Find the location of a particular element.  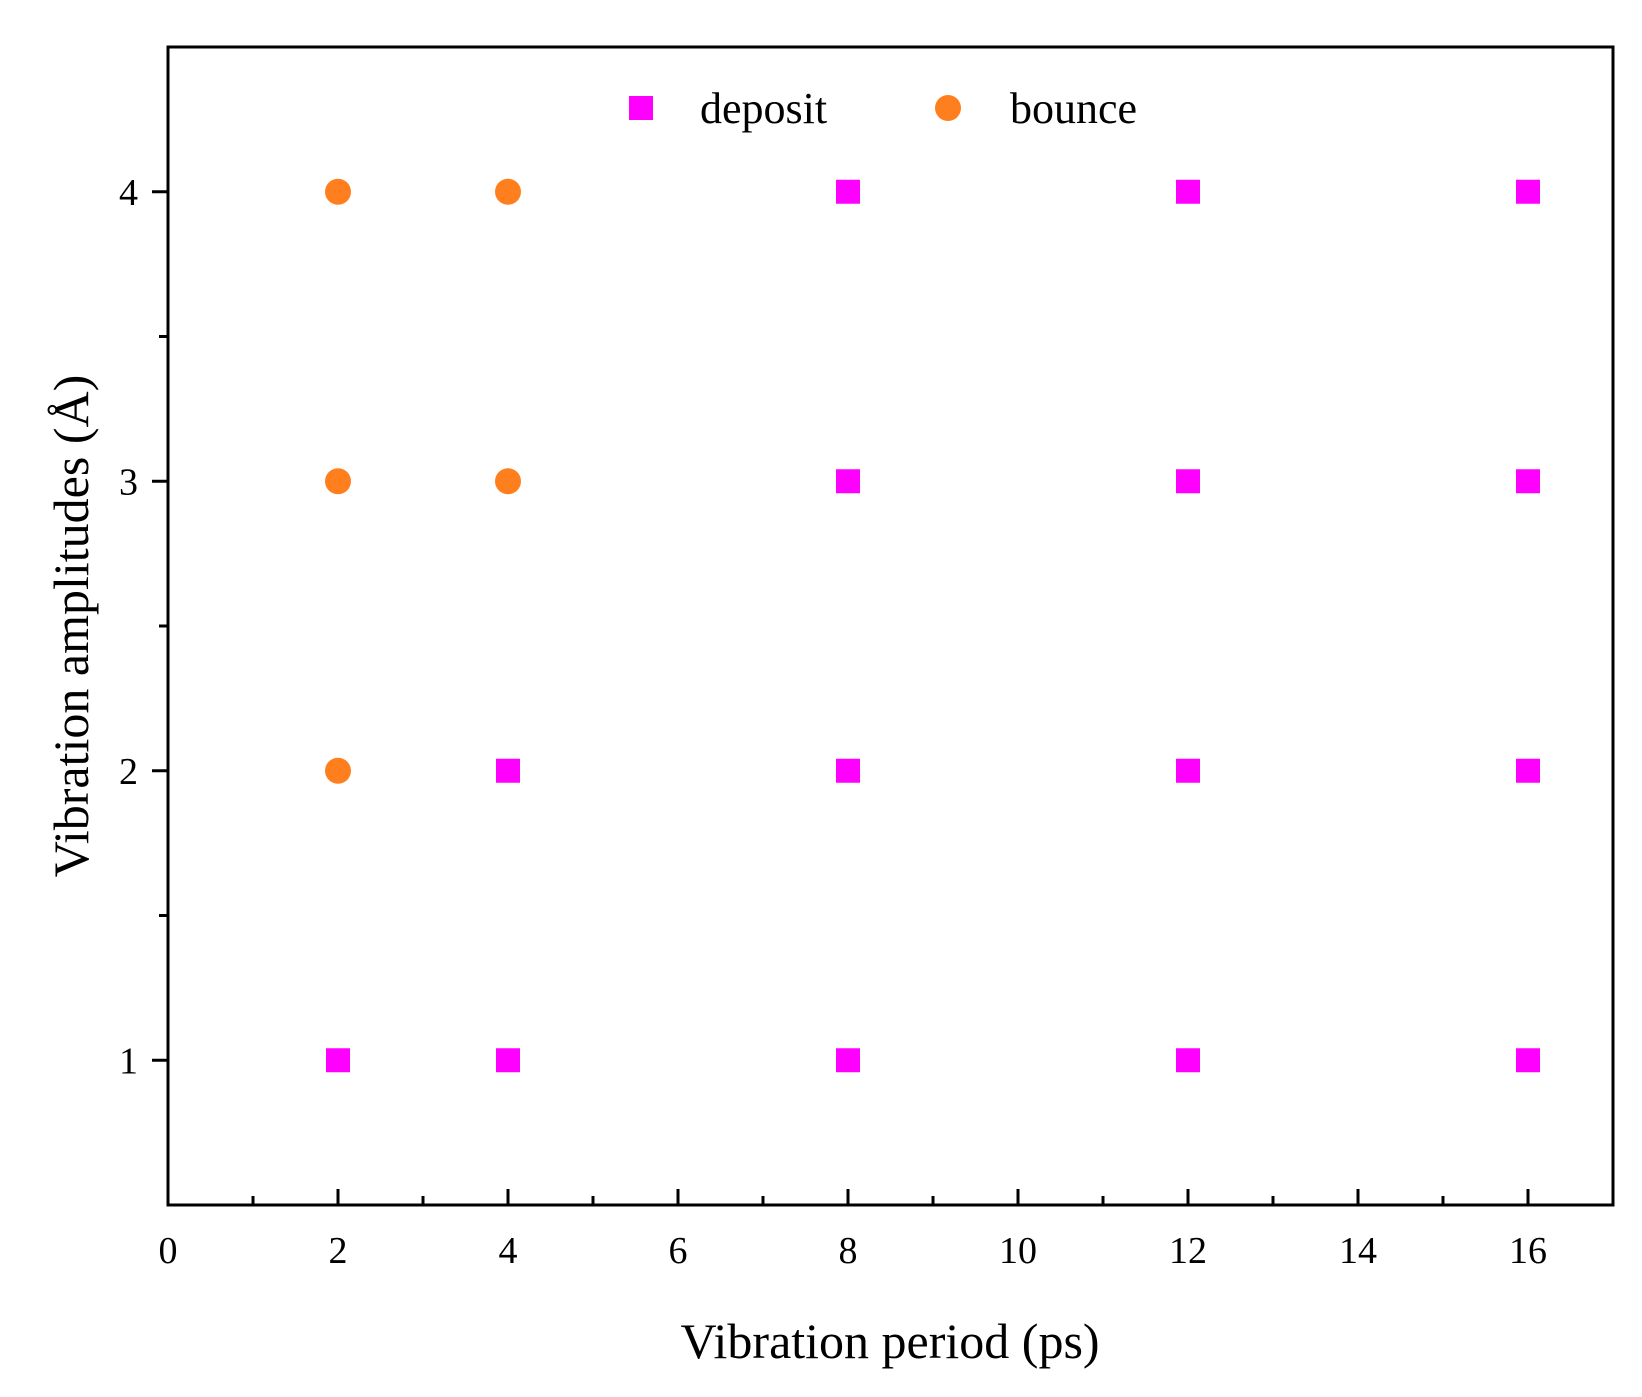

legend-label-bounce: bounce is located at coordinates (1073, 108).